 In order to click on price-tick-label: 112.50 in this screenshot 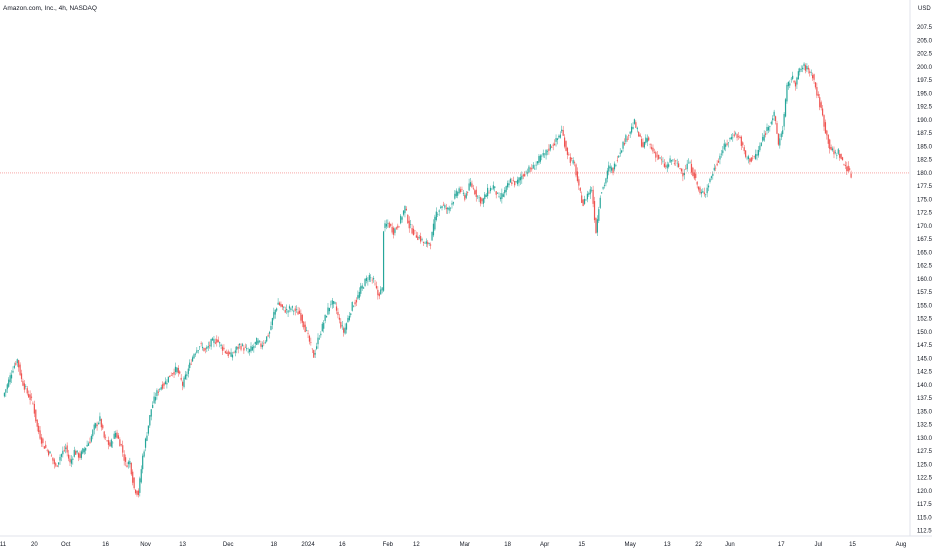, I will do `click(924, 532)`.